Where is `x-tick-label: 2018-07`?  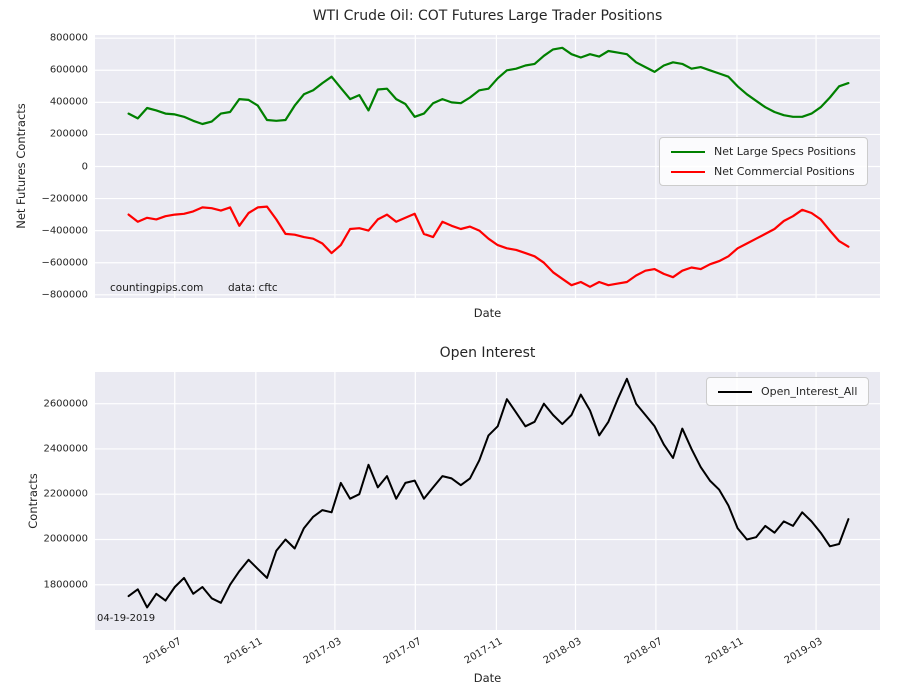 x-tick-label: 2018-07 is located at coordinates (643, 651).